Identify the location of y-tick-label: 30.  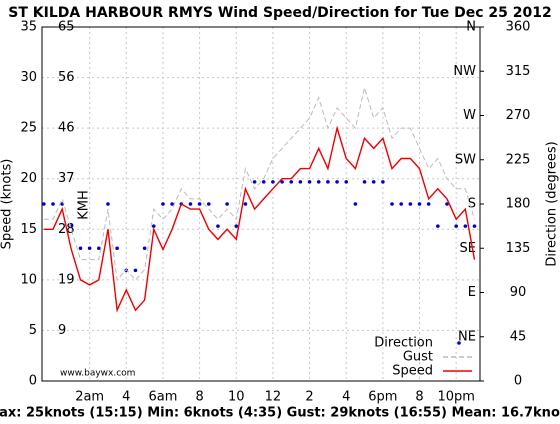
(28, 77).